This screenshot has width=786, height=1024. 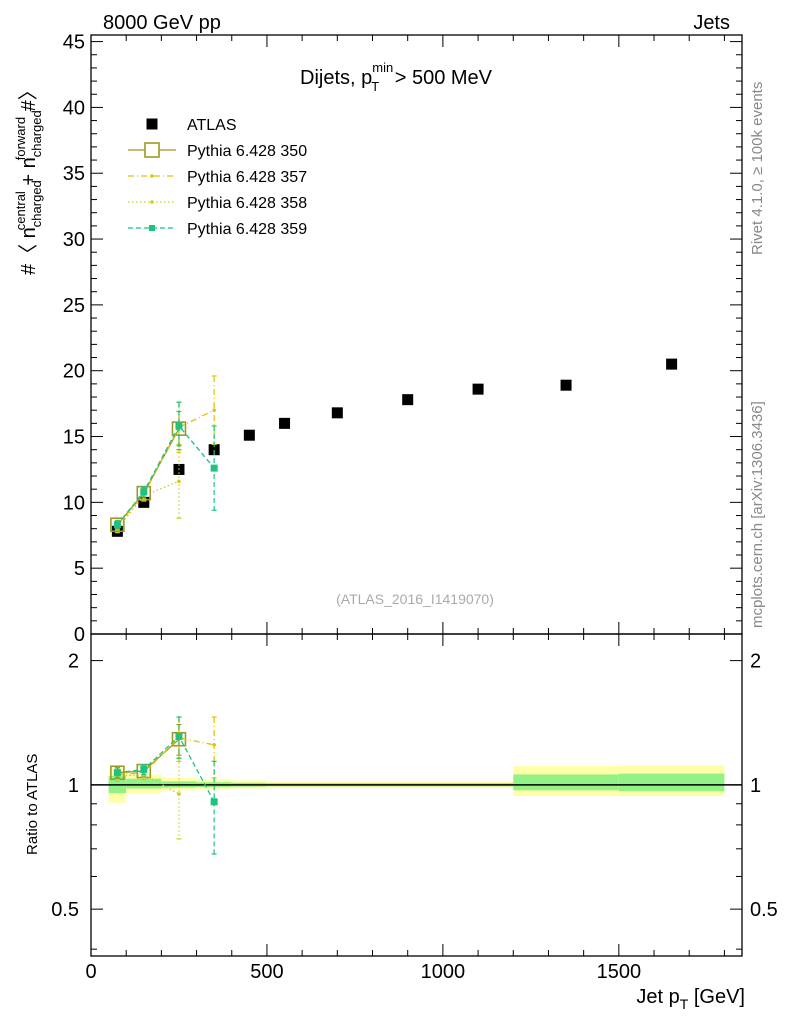 I want to click on x-tick-label: 1500, so click(x=619, y=972).